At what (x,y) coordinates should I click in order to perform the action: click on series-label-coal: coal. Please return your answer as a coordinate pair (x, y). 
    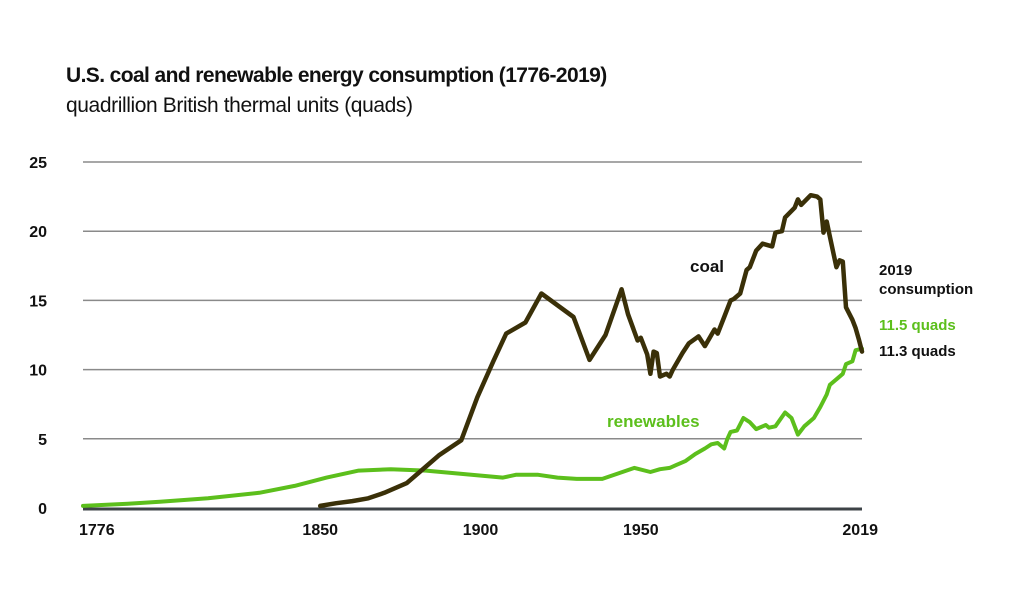
    Looking at the image, I should click on (707, 266).